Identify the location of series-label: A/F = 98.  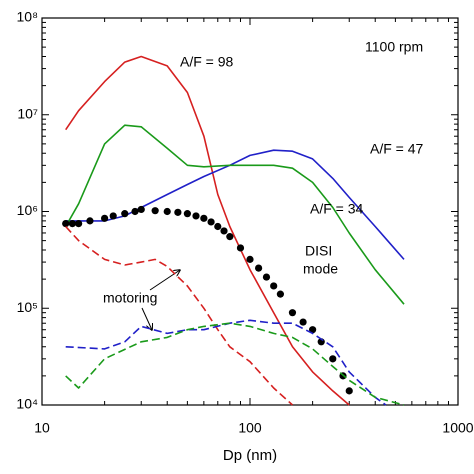
(207, 62).